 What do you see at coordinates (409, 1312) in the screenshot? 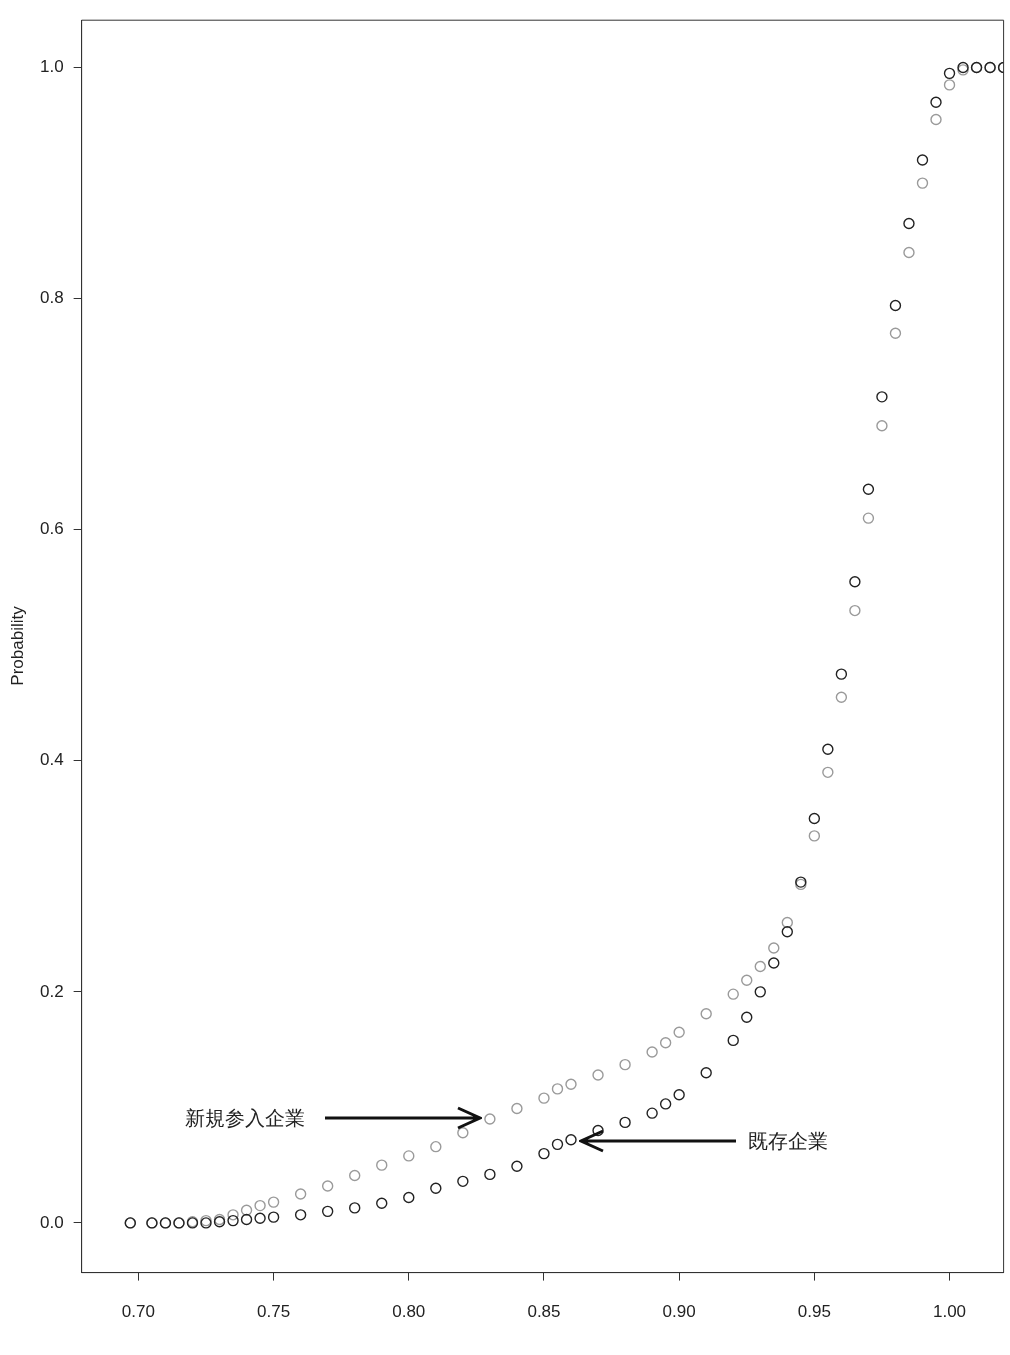
I see `x-tick-label: 0.80` at bounding box center [409, 1312].